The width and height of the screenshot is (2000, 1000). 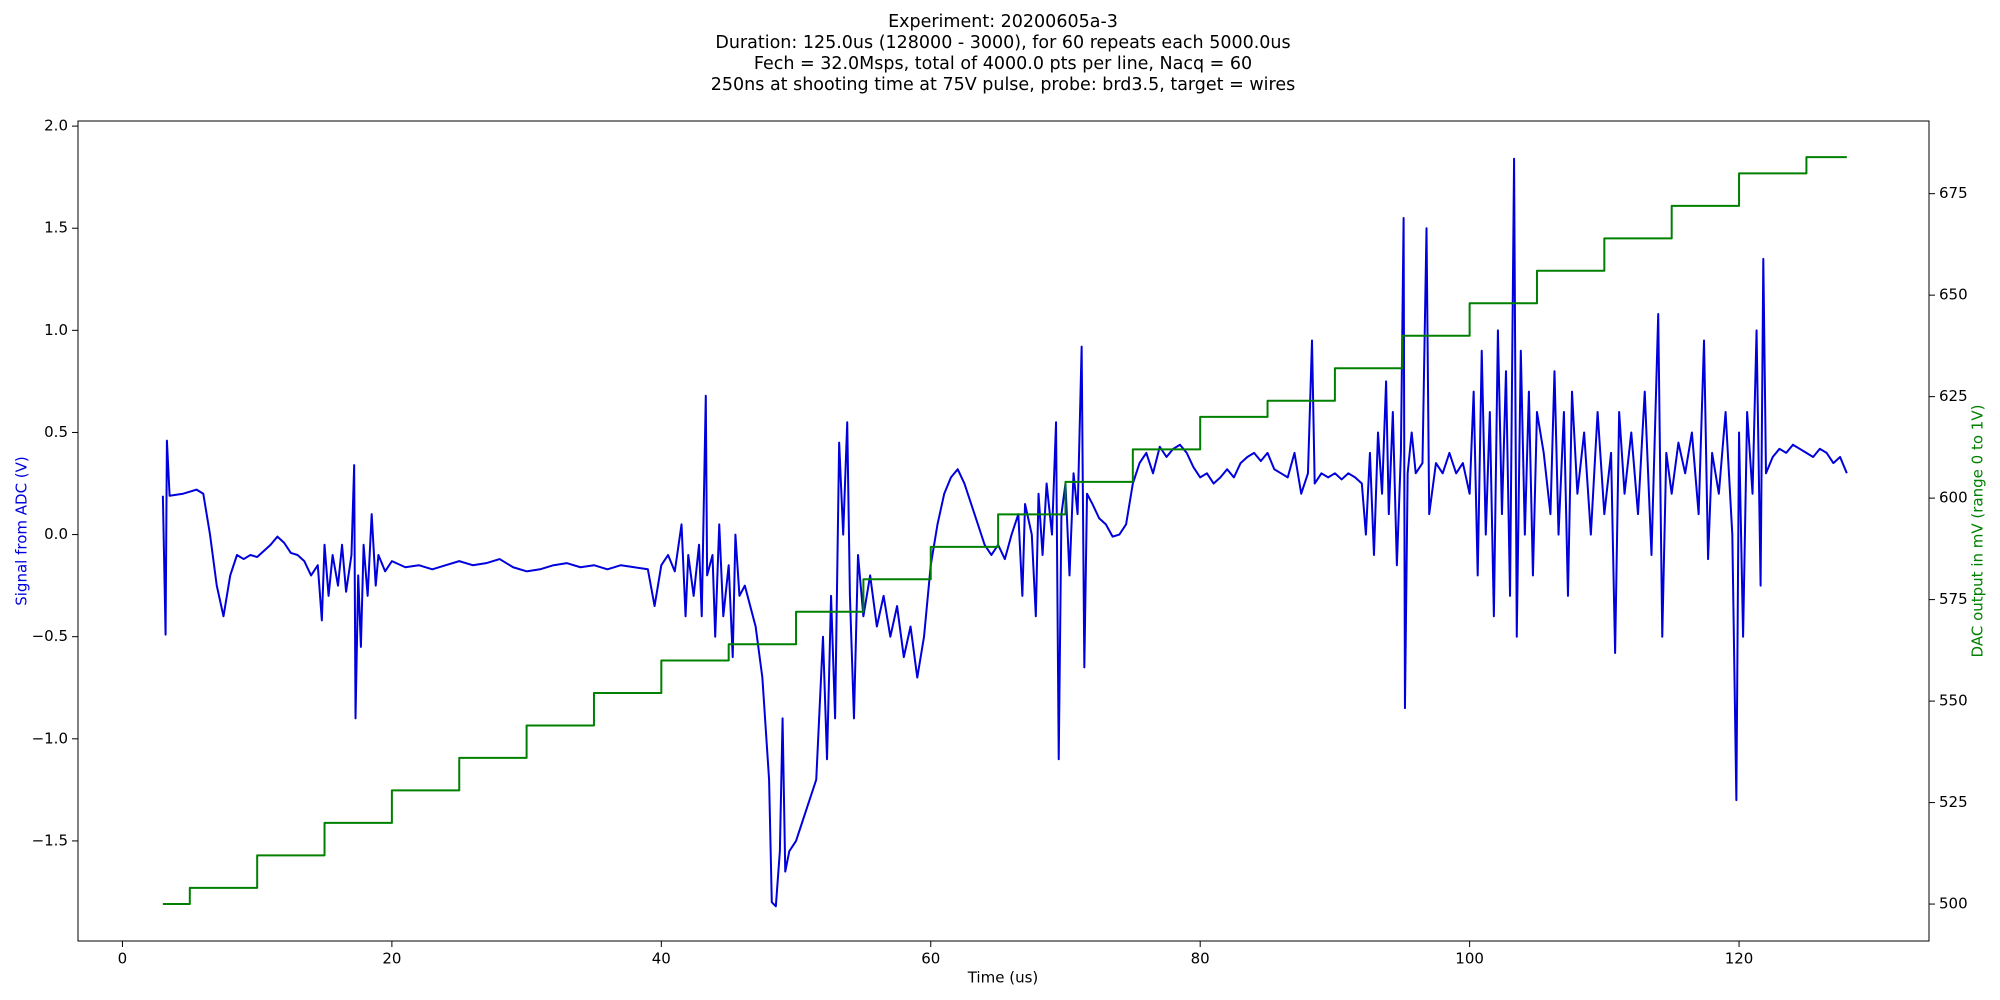 What do you see at coordinates (661, 959) in the screenshot?
I see `x-tick-label: 40` at bounding box center [661, 959].